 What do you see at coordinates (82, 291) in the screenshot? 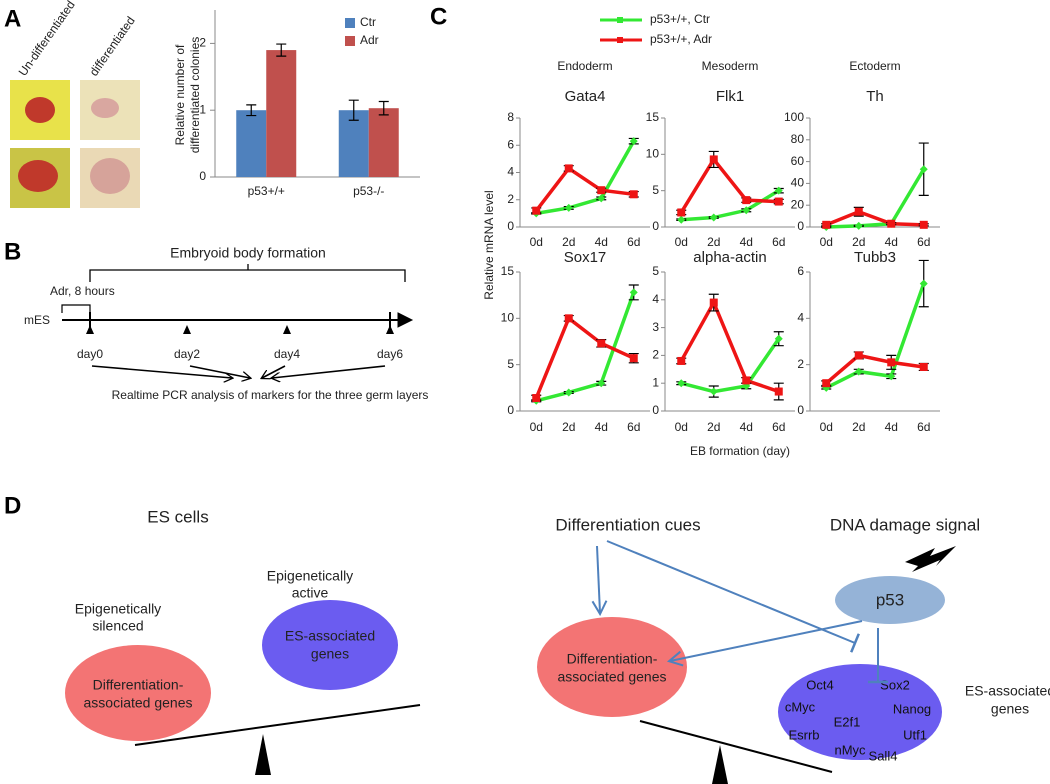
I see `treatment-label: Adr, 8 hours` at bounding box center [82, 291].